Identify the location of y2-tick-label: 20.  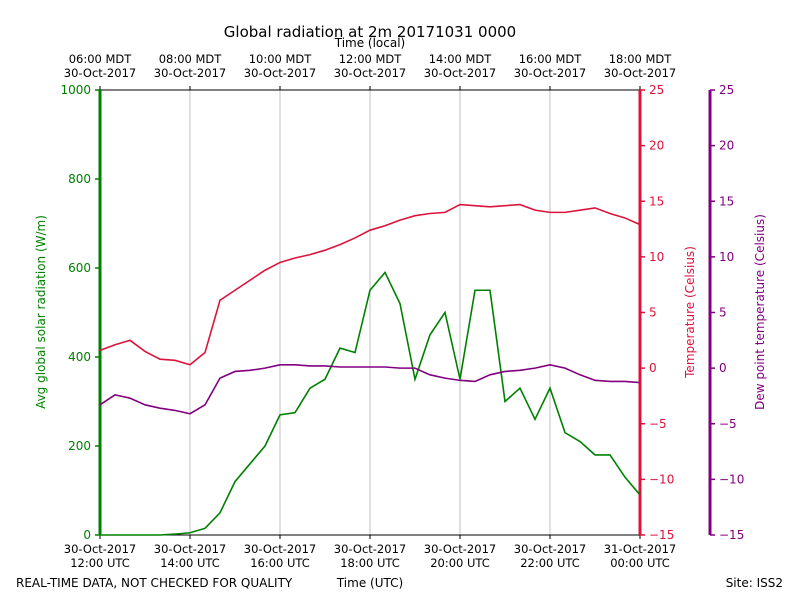
(656, 146).